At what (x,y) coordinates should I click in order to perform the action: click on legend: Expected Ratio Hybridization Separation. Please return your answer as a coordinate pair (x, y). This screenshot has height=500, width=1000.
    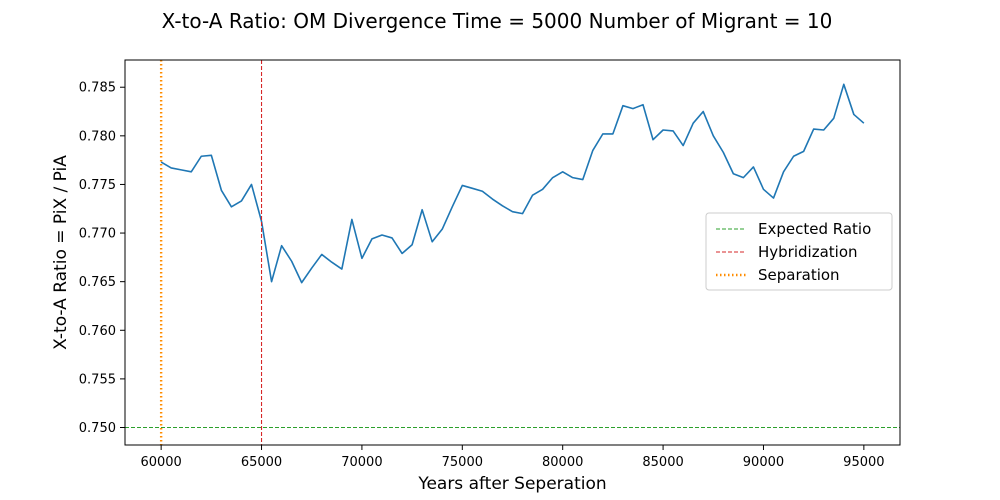
    Looking at the image, I should click on (799, 251).